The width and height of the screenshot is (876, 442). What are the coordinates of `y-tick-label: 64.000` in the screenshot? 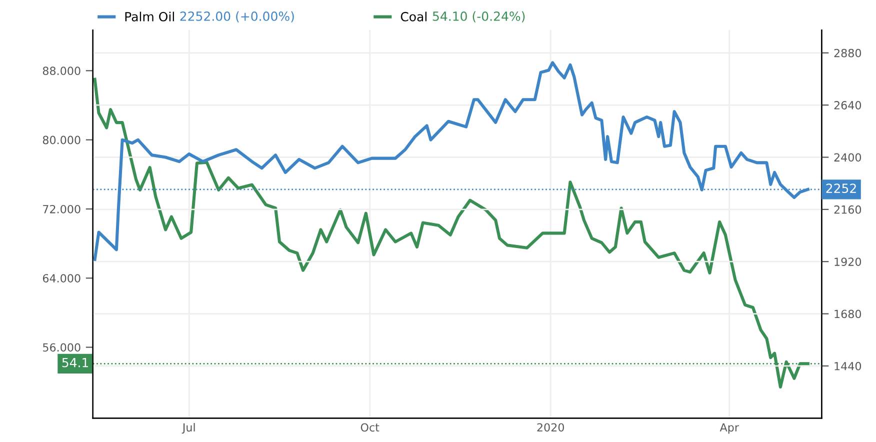 It's located at (61, 278).